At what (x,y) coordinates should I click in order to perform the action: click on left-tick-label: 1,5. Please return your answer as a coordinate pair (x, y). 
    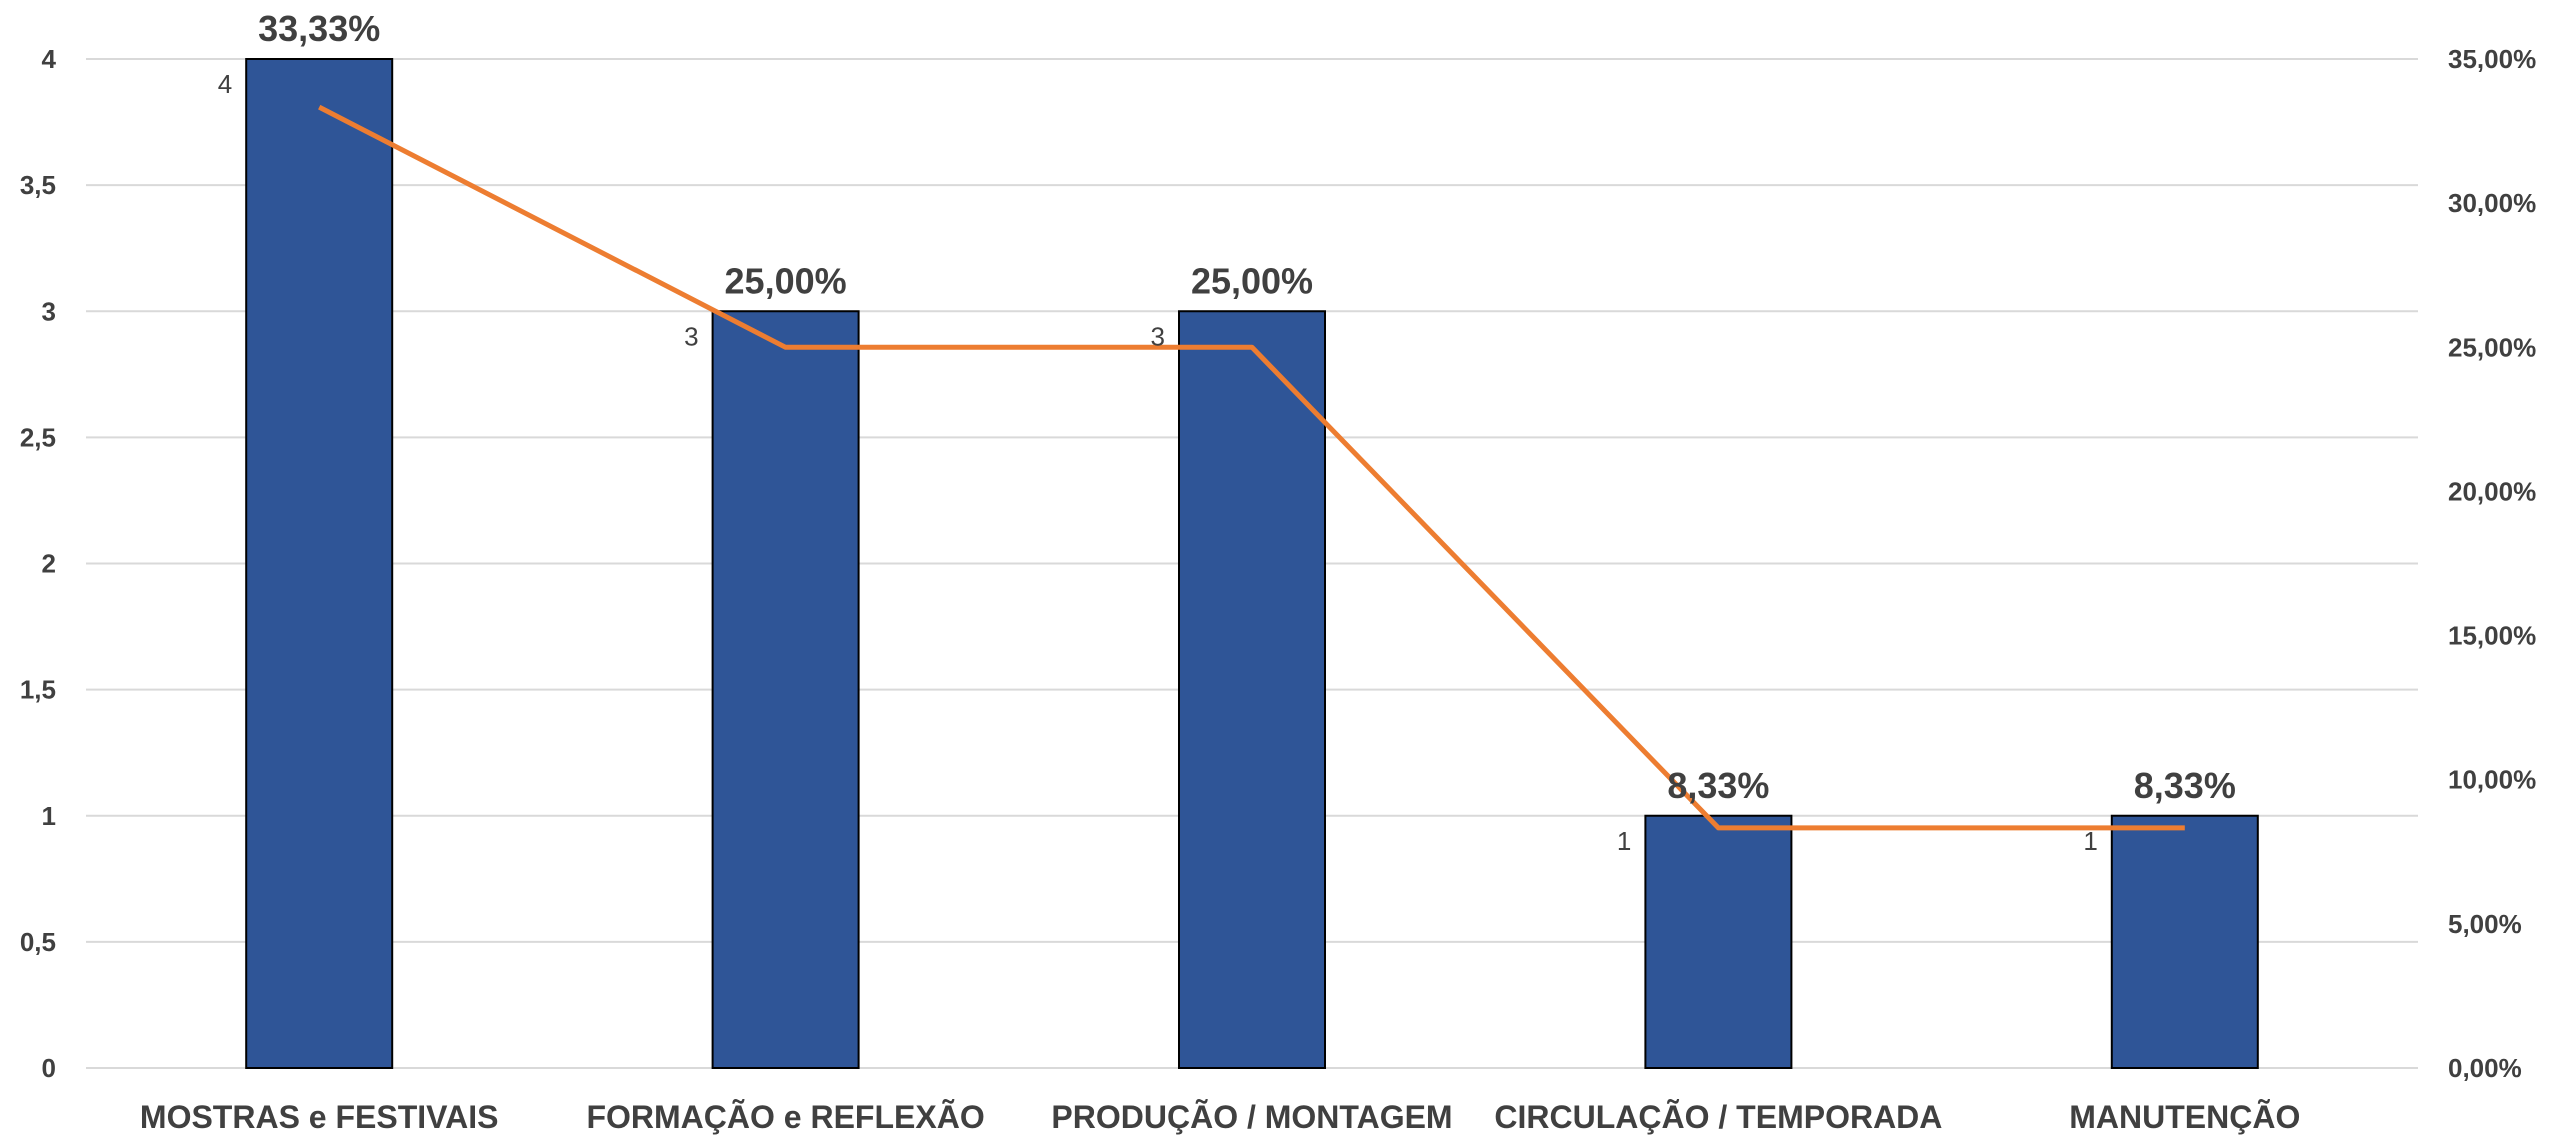
    Looking at the image, I should click on (38, 690).